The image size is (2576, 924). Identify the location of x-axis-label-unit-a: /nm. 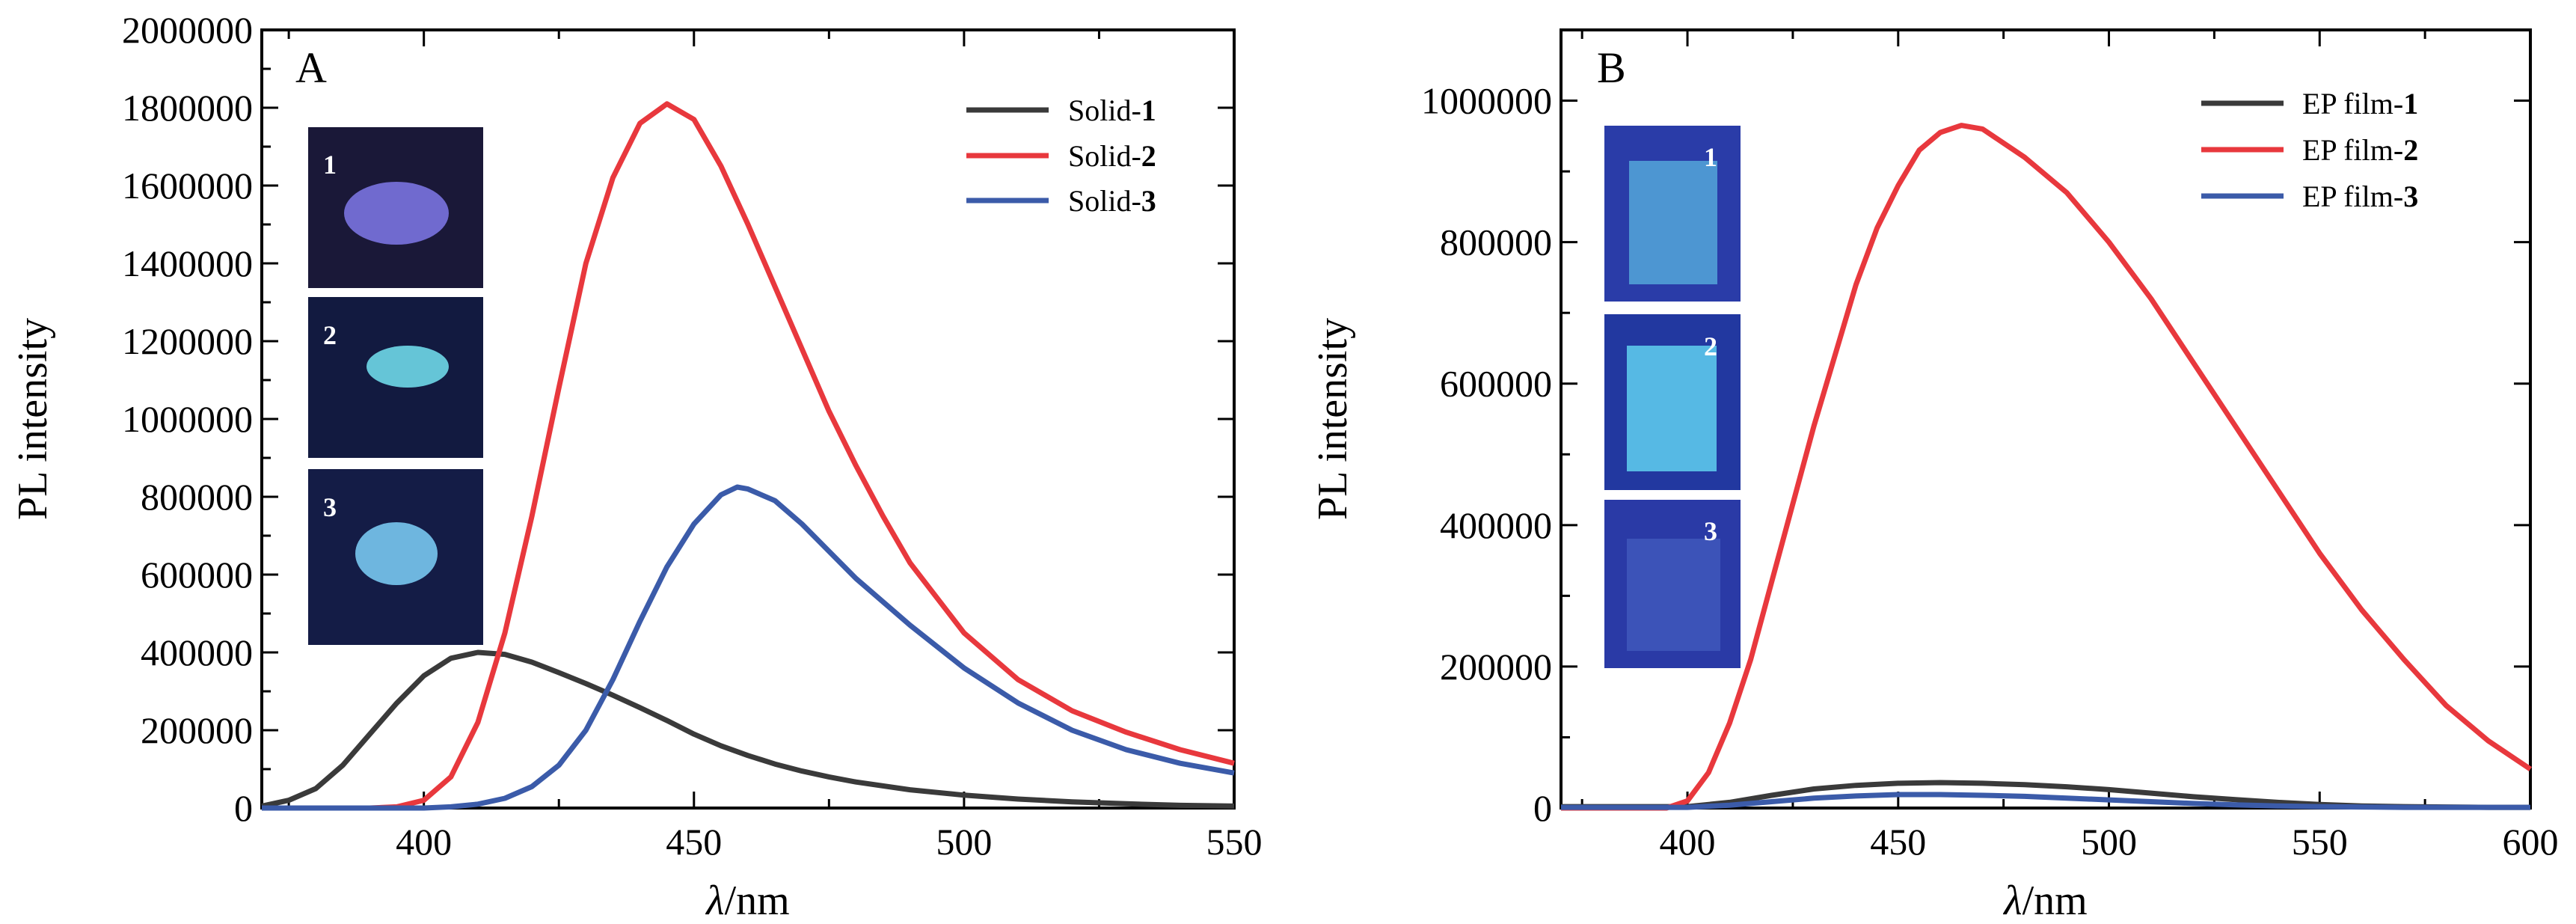
(757, 901).